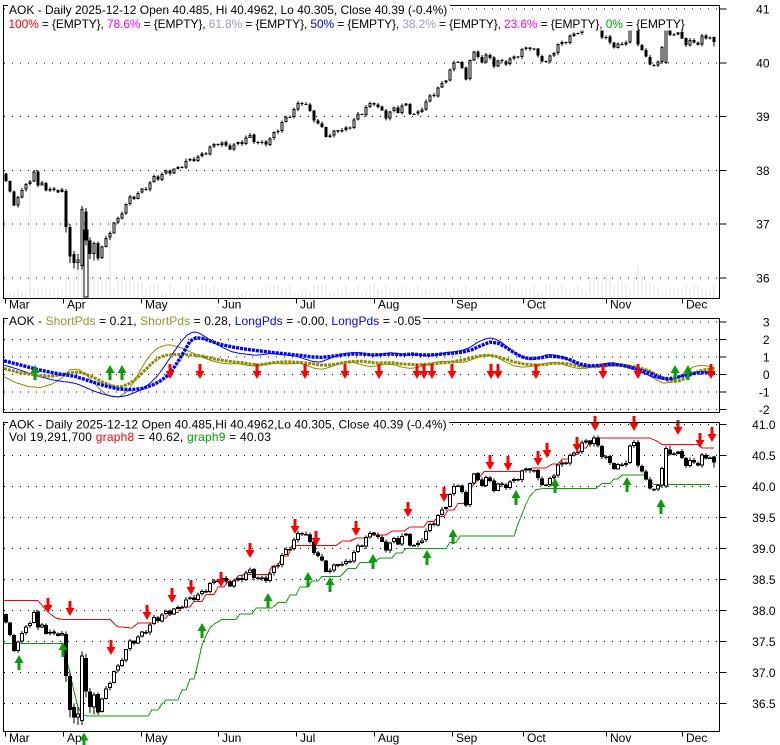 The width and height of the screenshot is (780, 745). What do you see at coordinates (764, 673) in the screenshot?
I see `svg-text: 37.0` at bounding box center [764, 673].